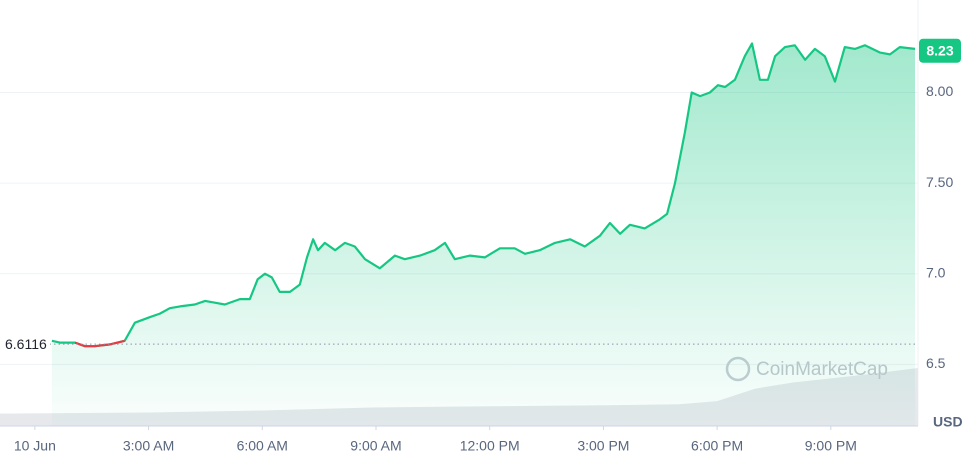 This screenshot has width=970, height=457. Describe the element at coordinates (831, 446) in the screenshot. I see `x-tick-label: 9:00 PM` at that location.